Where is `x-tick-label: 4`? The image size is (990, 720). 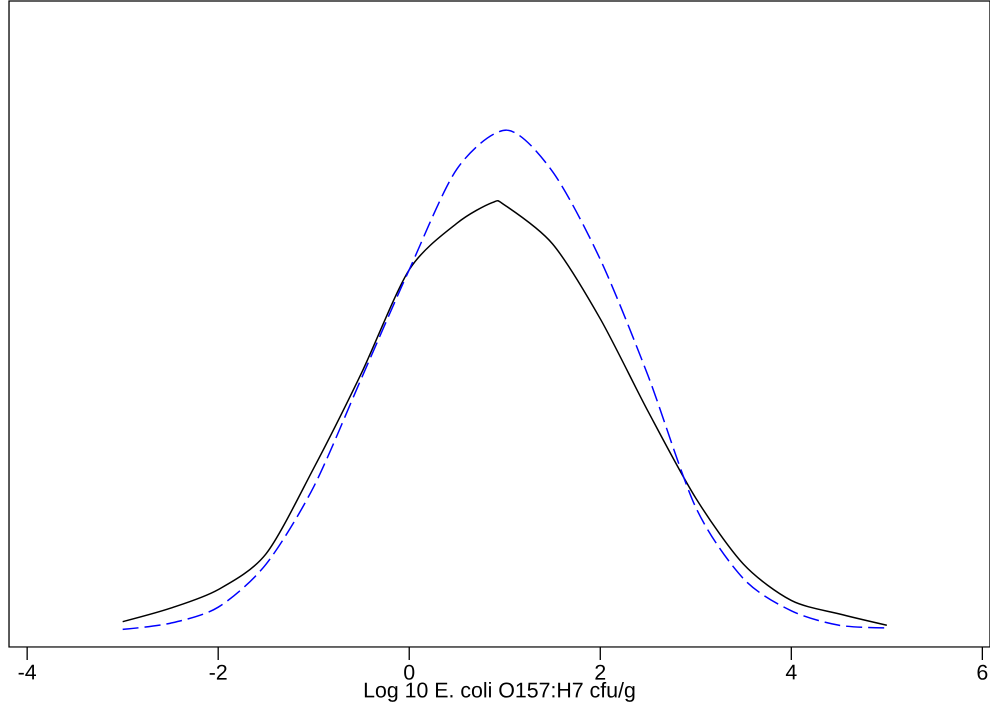 x-tick-label: 4 is located at coordinates (791, 672).